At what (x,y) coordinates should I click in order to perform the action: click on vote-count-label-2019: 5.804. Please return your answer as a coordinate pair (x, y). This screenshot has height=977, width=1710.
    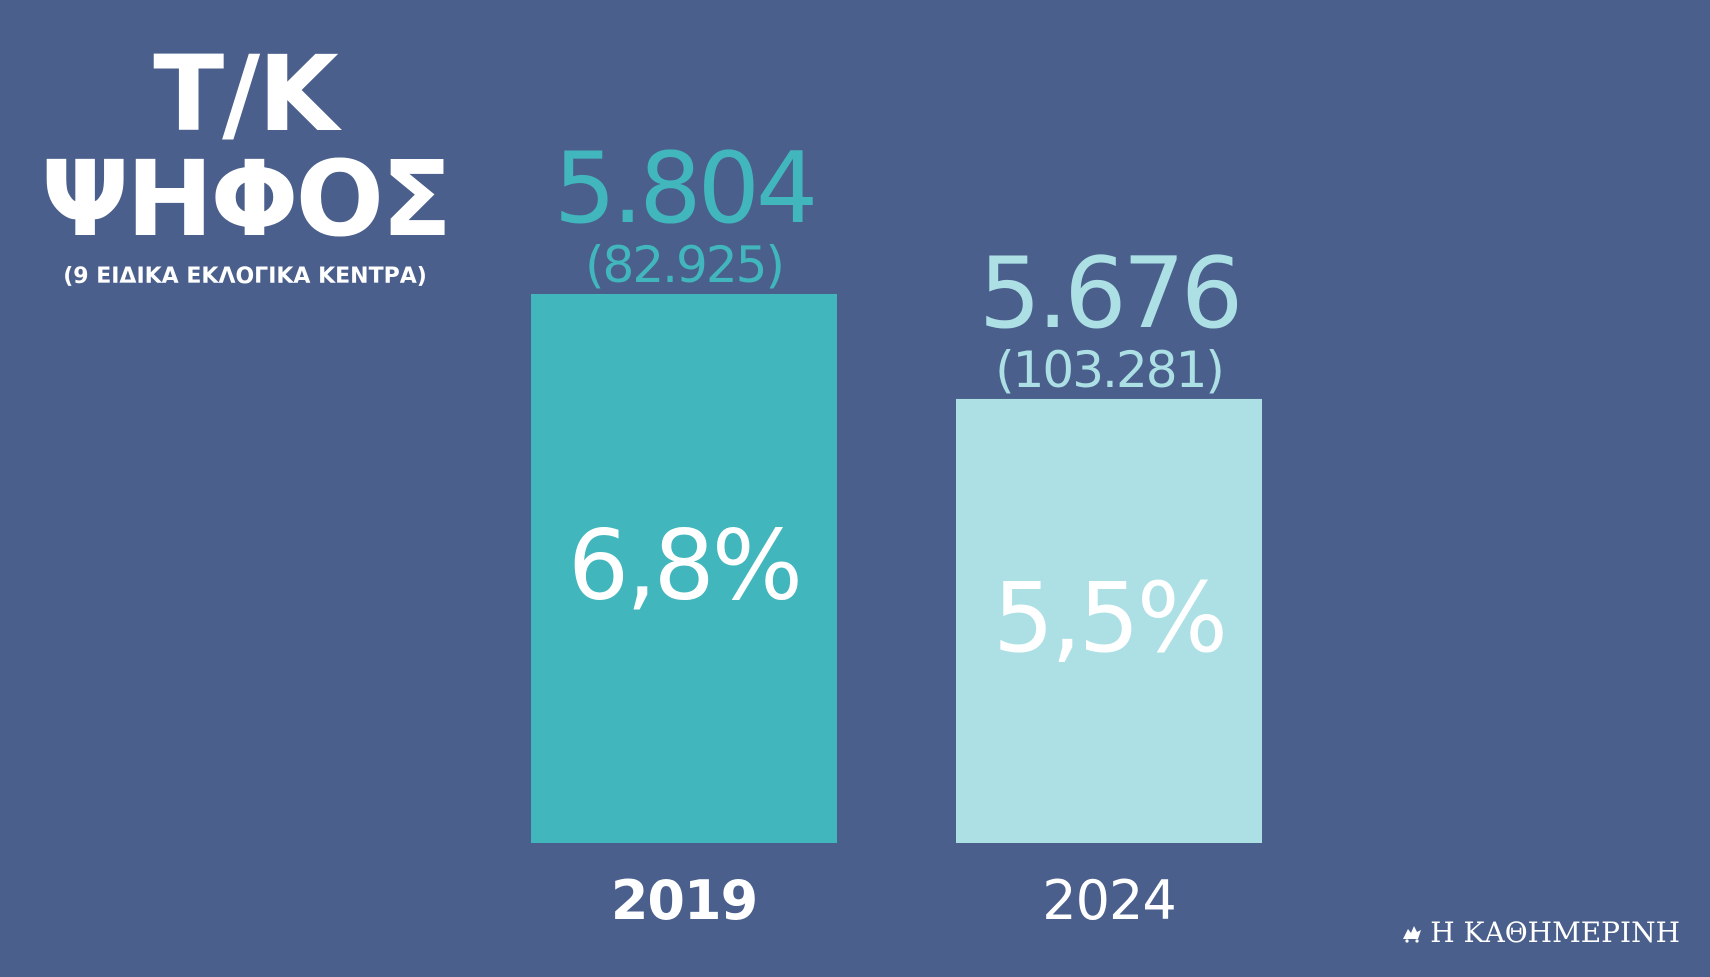
    Looking at the image, I should click on (684, 189).